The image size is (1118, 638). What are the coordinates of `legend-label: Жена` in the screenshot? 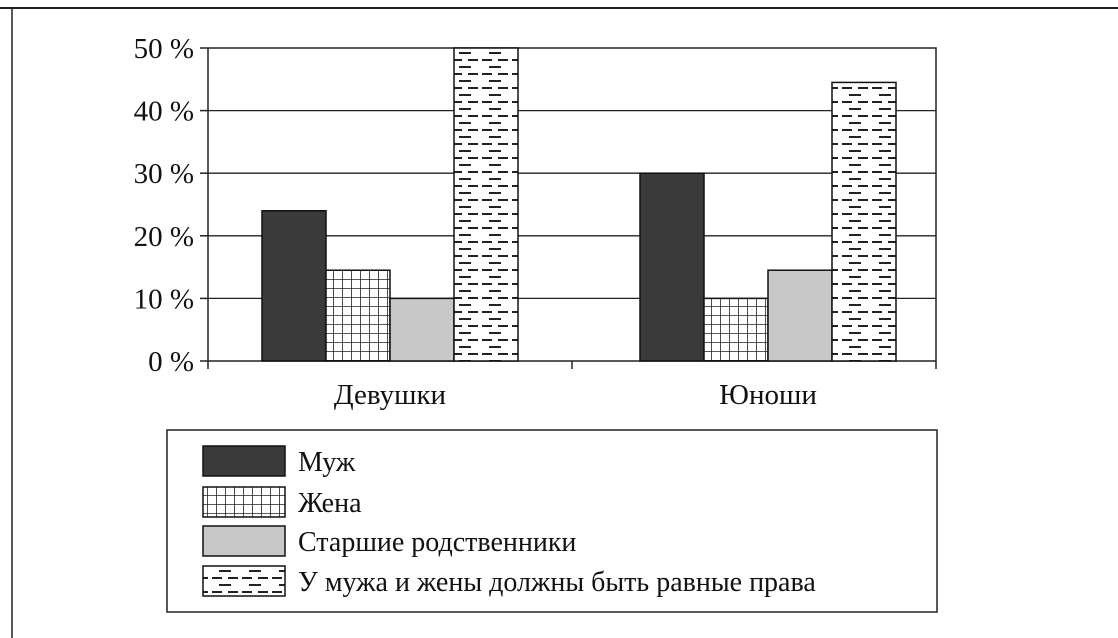 It's located at (330, 503).